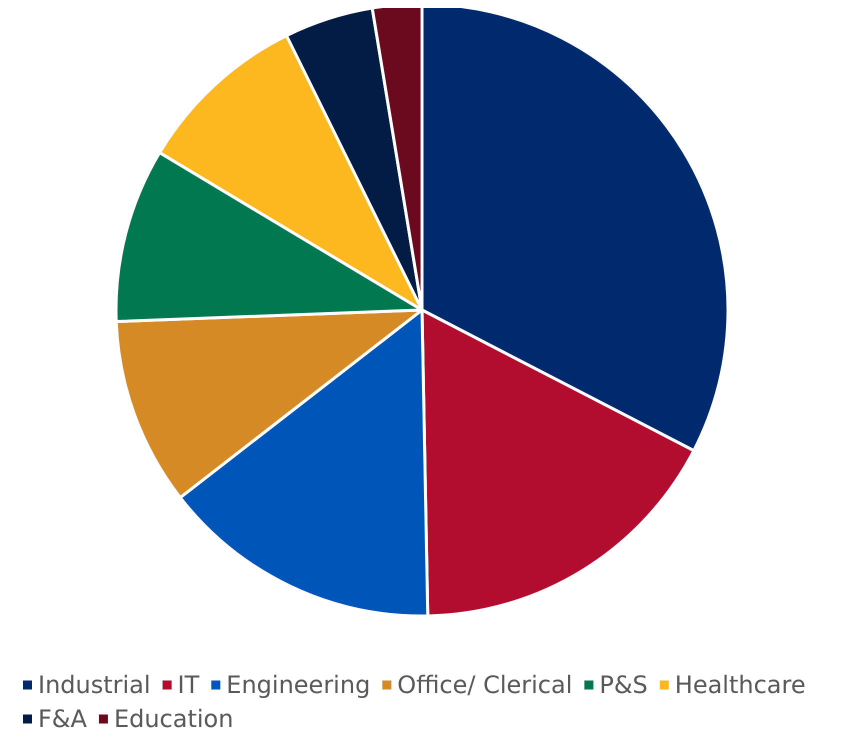 The width and height of the screenshot is (855, 738). Describe the element at coordinates (63, 719) in the screenshot. I see `legend-label: F&A` at that location.